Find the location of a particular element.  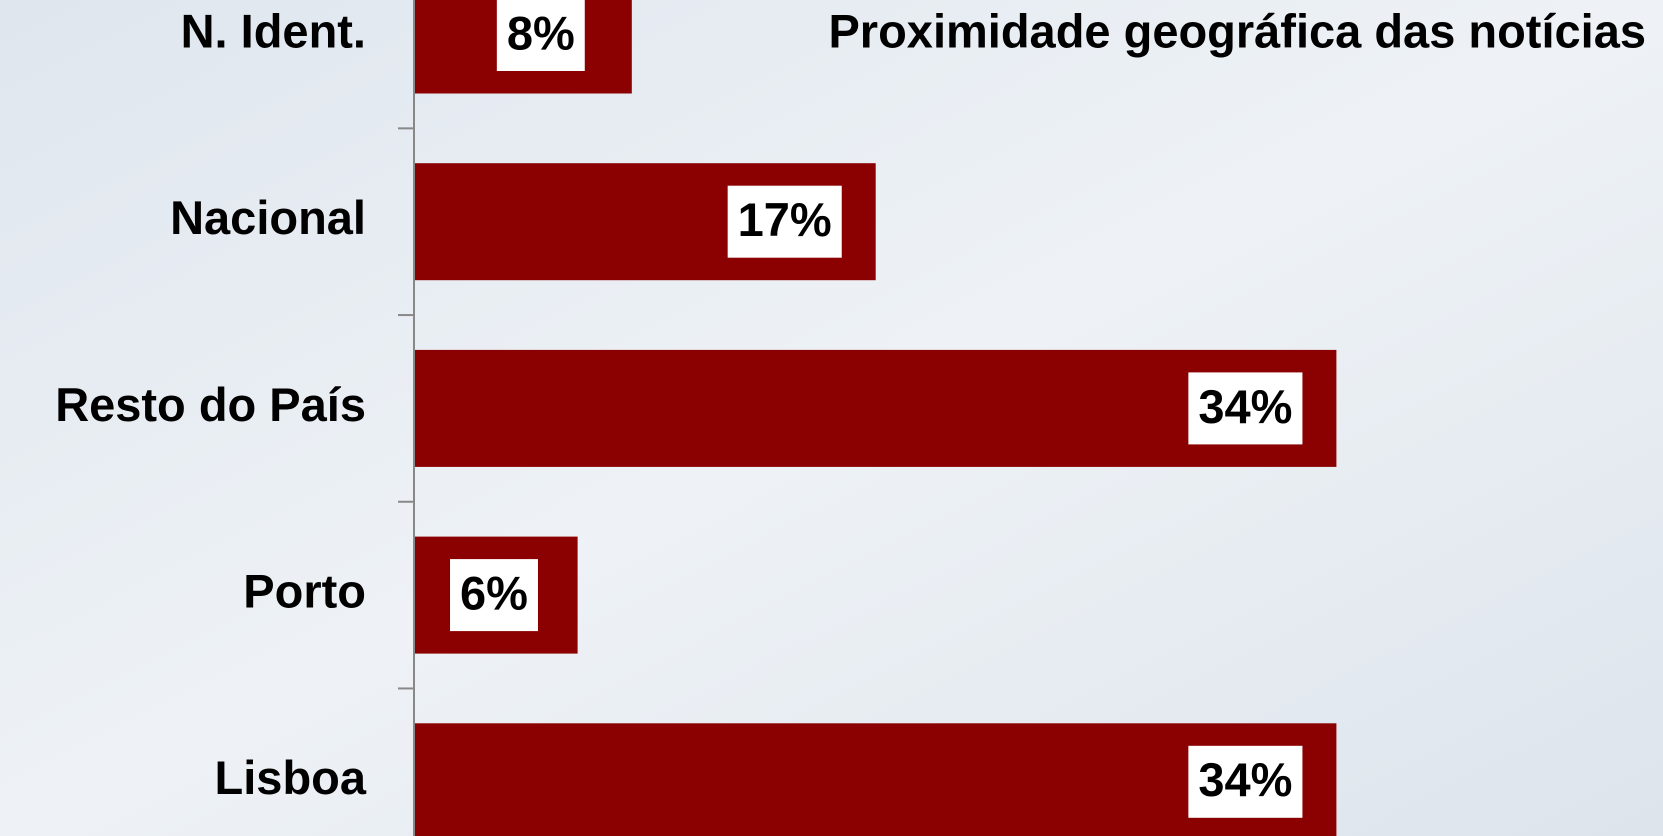

y-tick-label: Porto is located at coordinates (304, 591).